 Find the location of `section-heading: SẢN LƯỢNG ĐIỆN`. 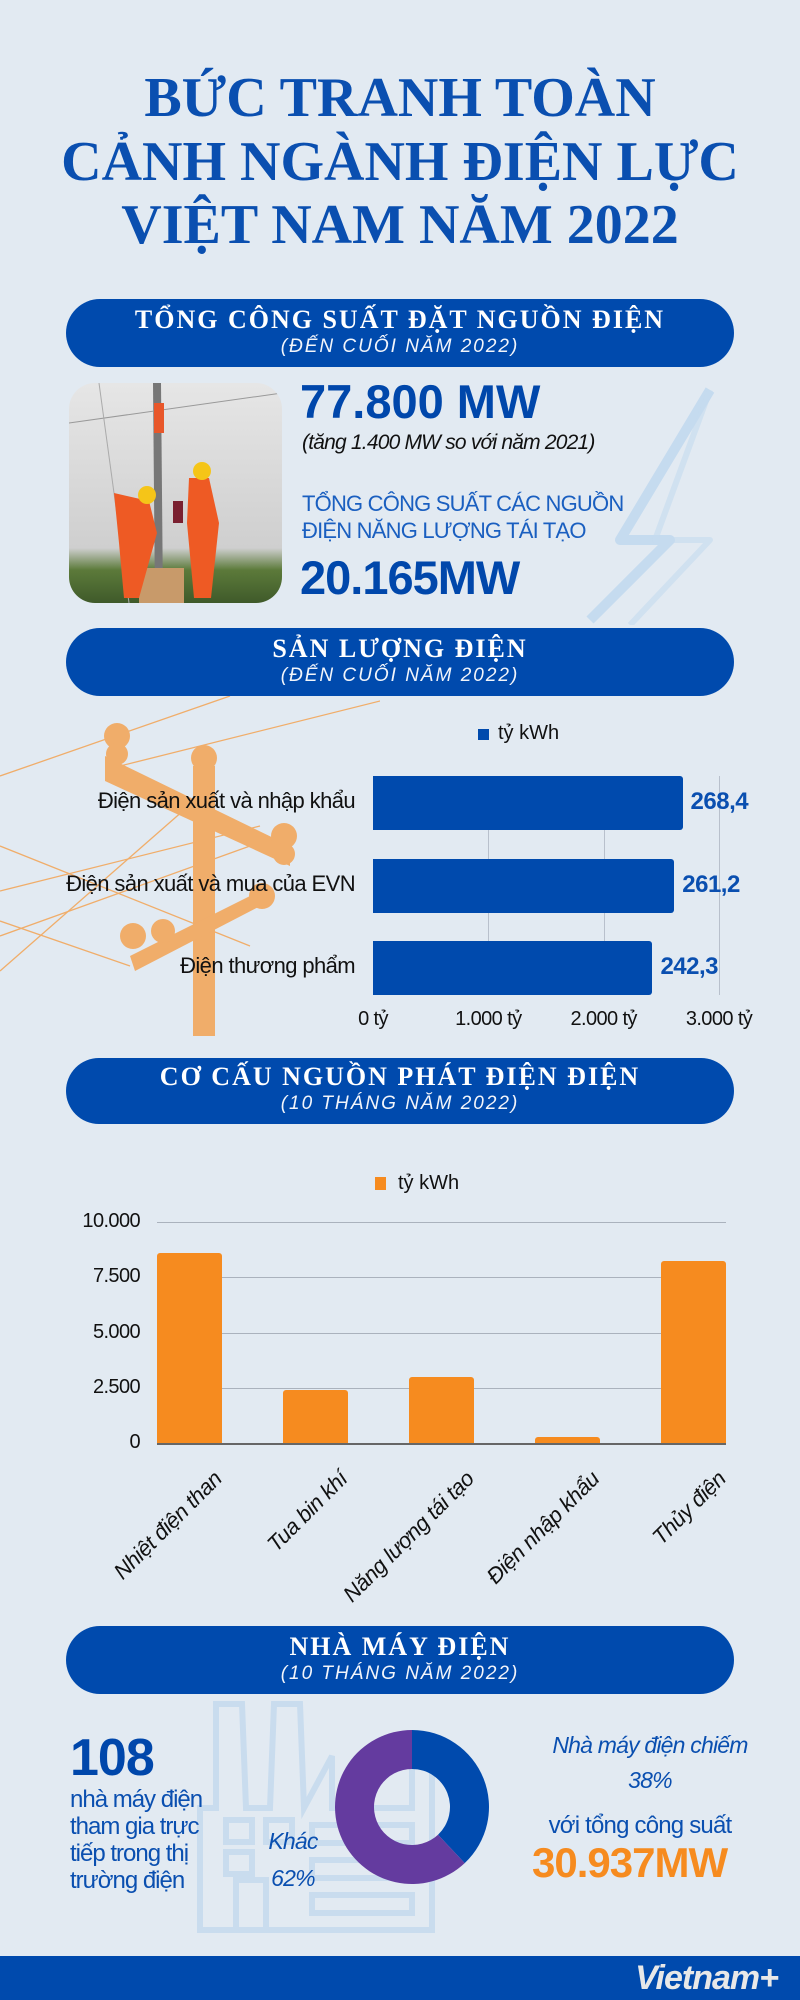

section-heading: SẢN LƯỢNG ĐIỆN is located at coordinates (400, 648).